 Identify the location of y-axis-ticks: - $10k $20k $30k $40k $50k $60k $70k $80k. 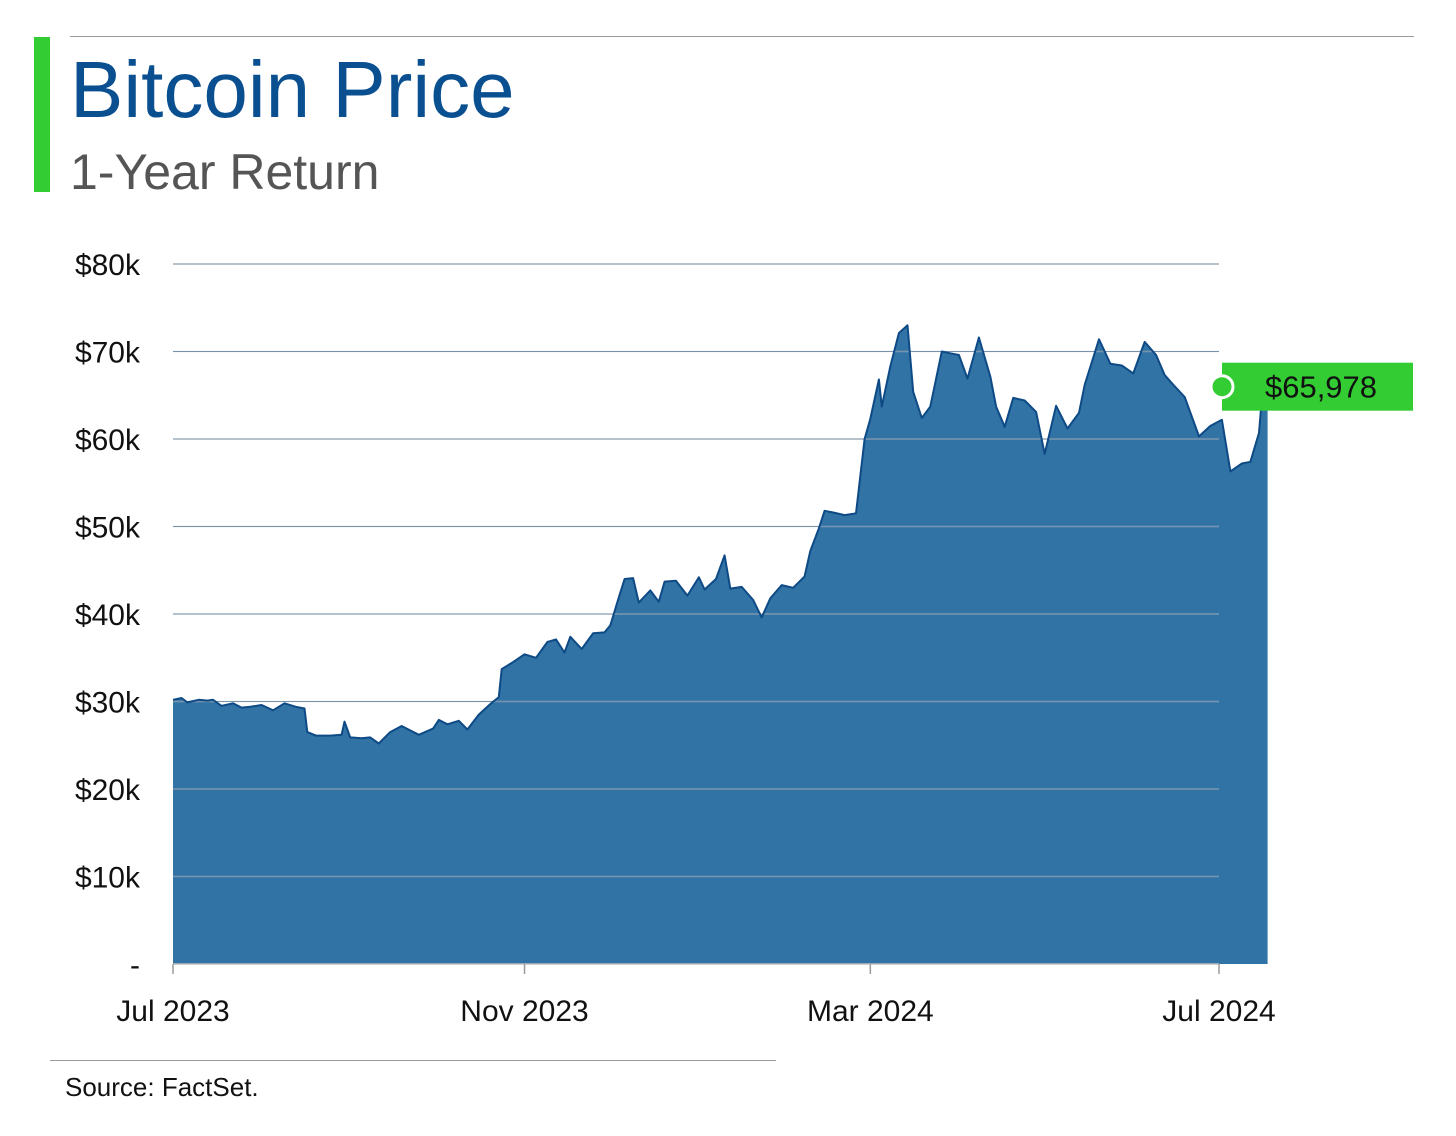
(108, 615).